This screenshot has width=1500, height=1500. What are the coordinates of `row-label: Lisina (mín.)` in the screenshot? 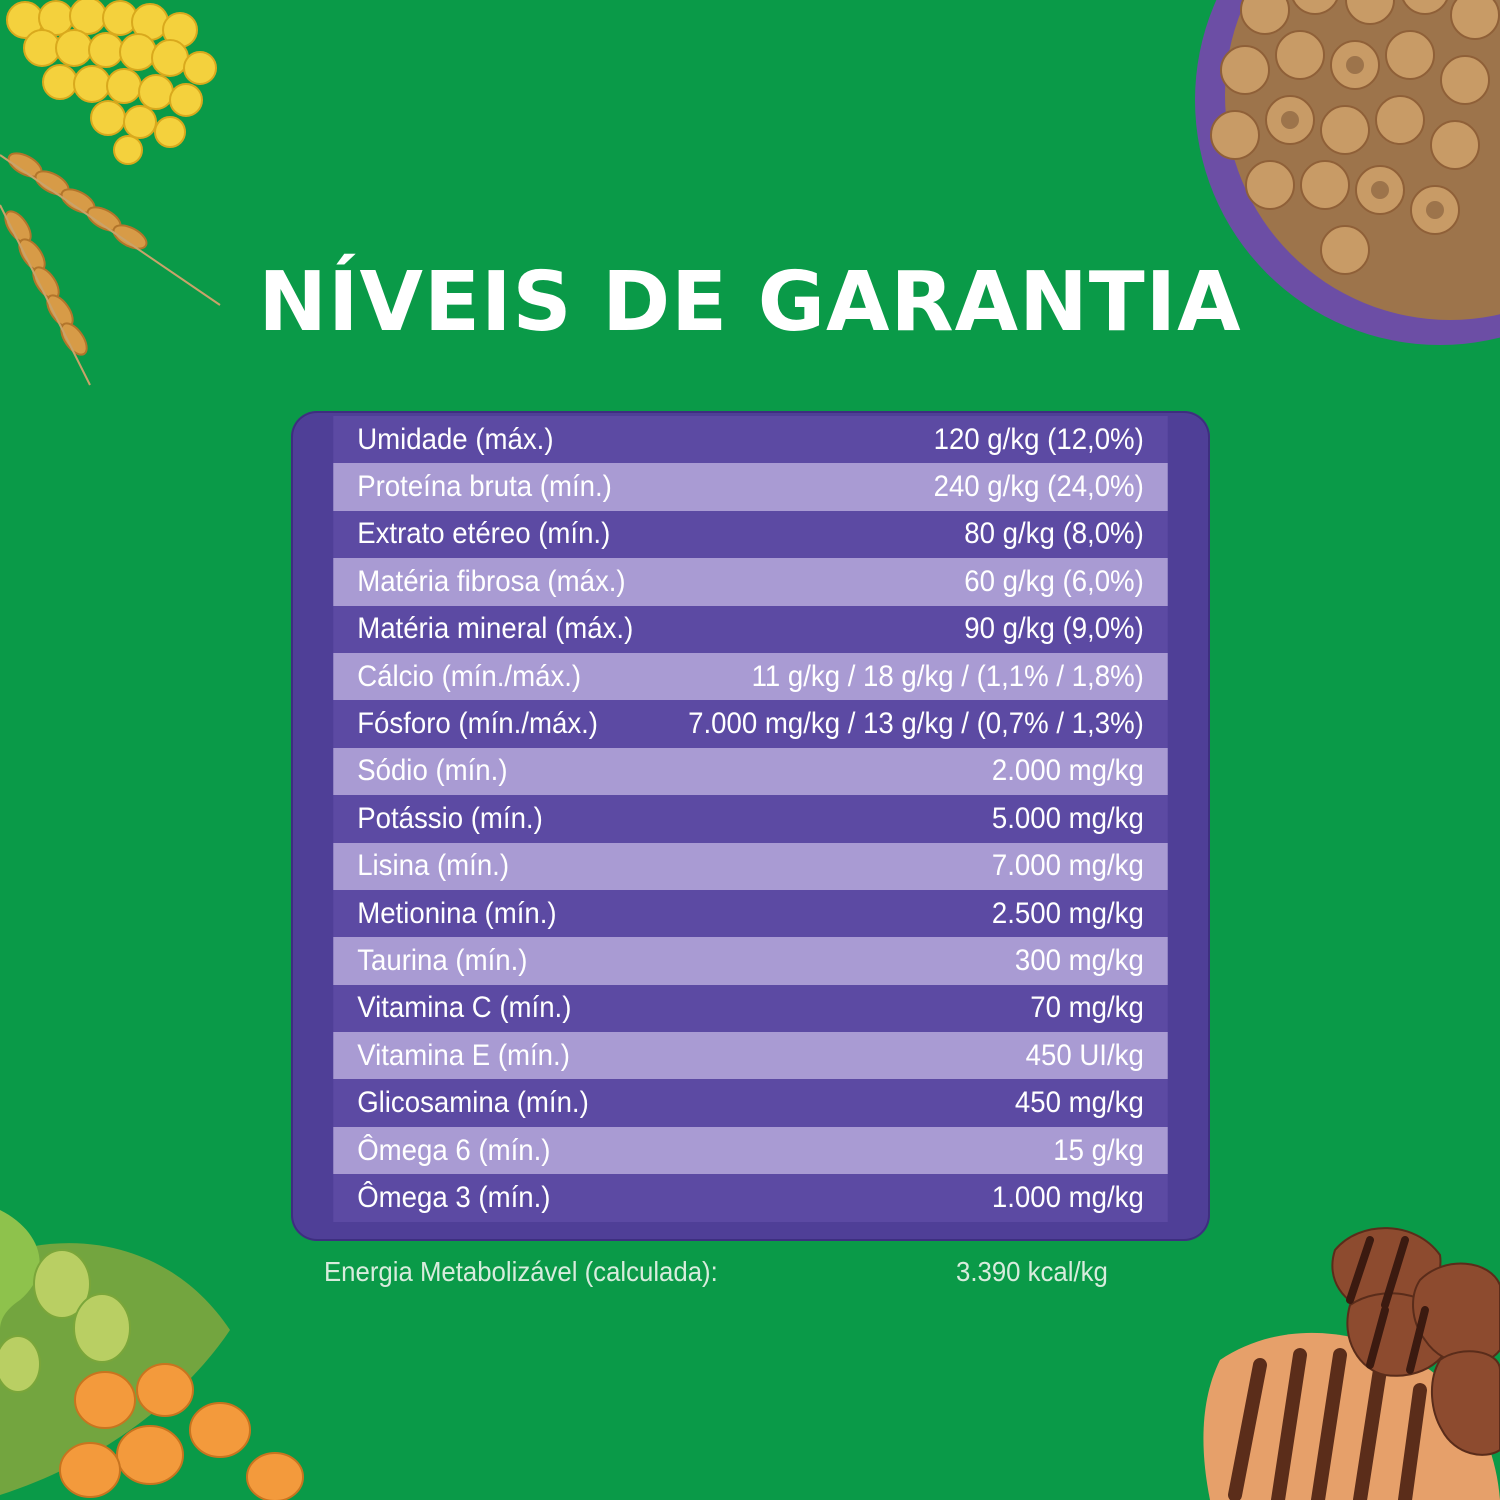 It's located at (433, 866).